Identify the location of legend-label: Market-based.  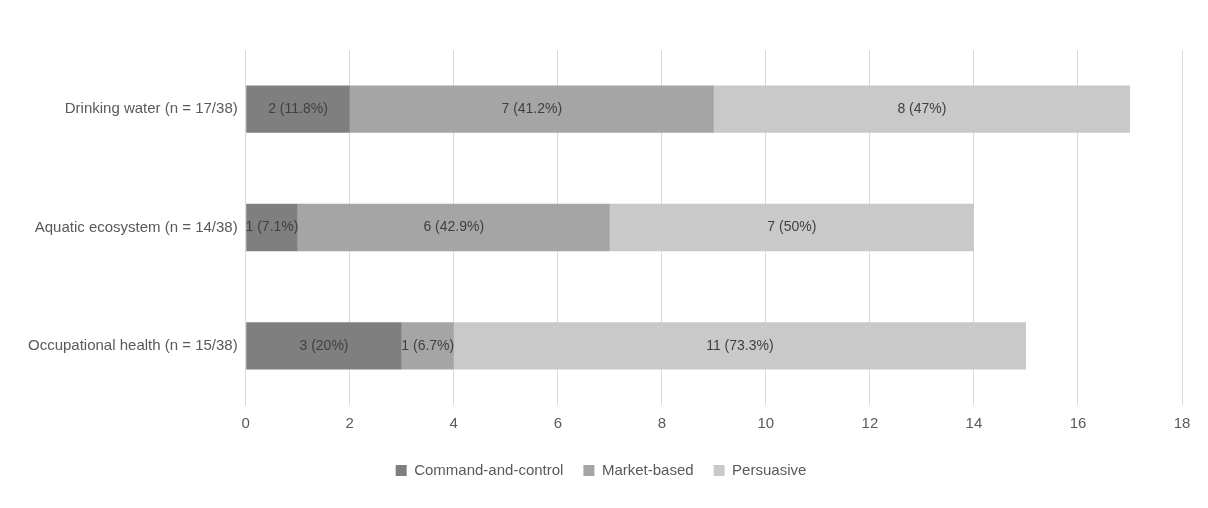
(647, 469).